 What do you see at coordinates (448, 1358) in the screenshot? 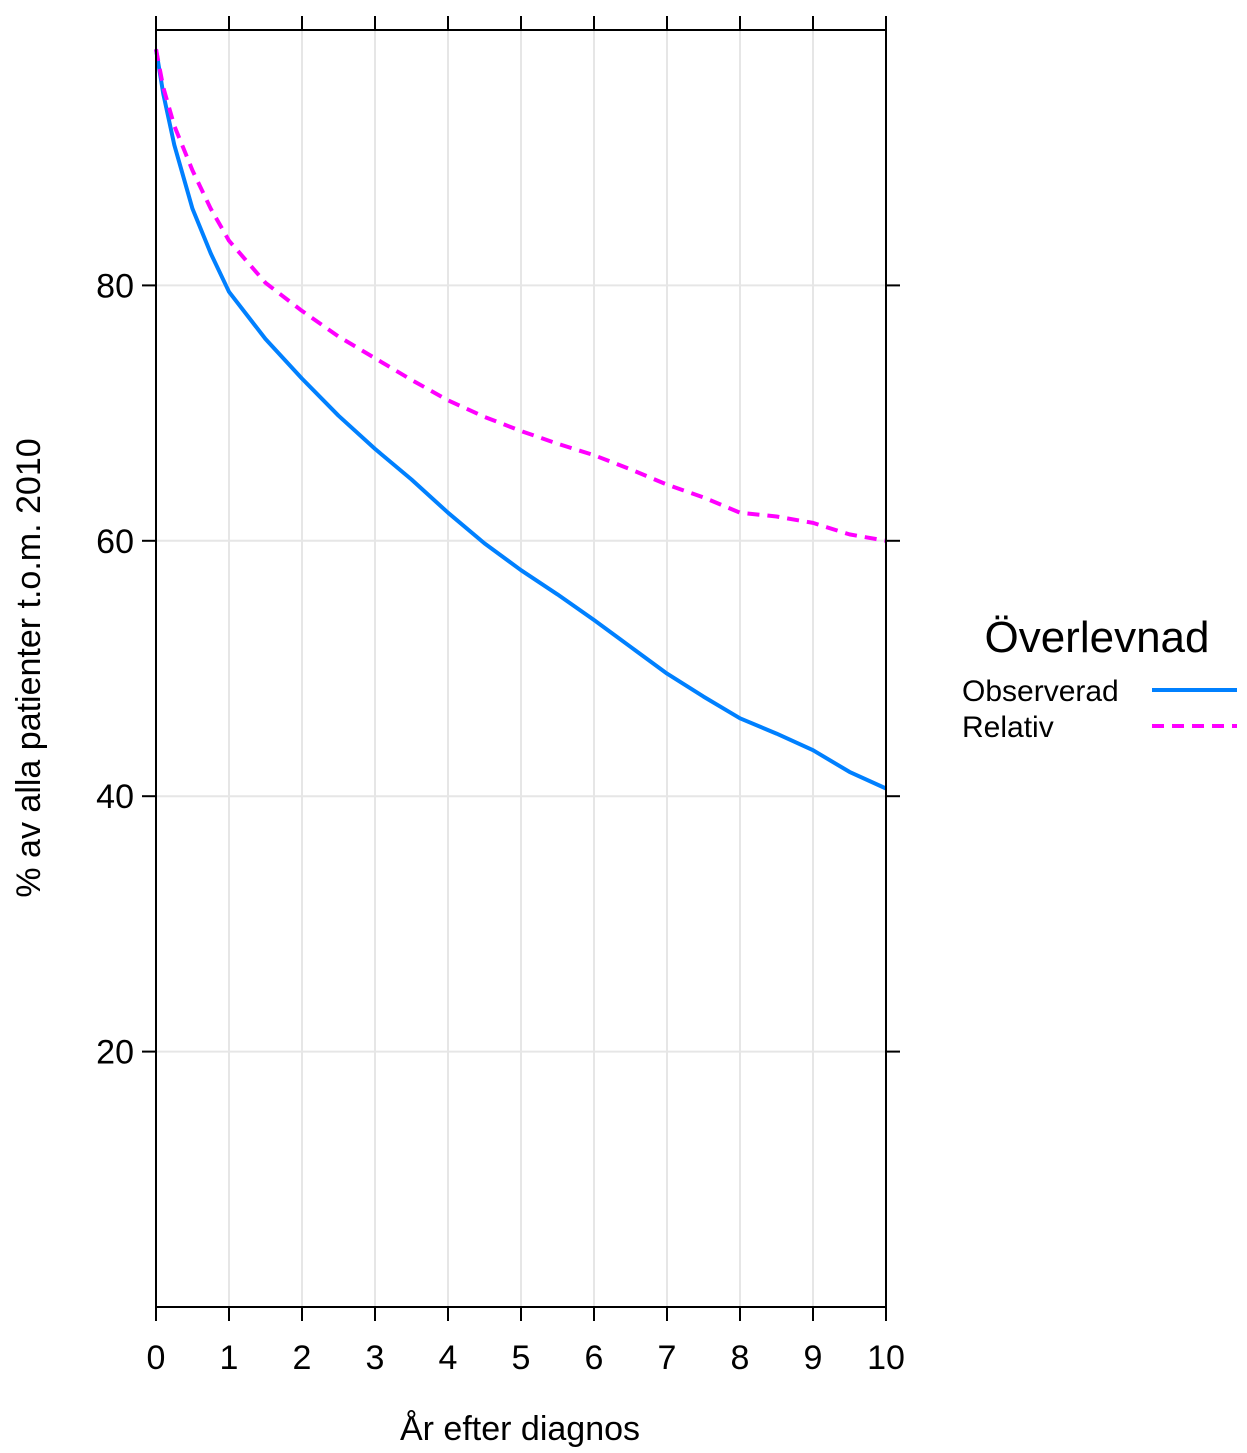
I see `x-tick-label: 4` at bounding box center [448, 1358].